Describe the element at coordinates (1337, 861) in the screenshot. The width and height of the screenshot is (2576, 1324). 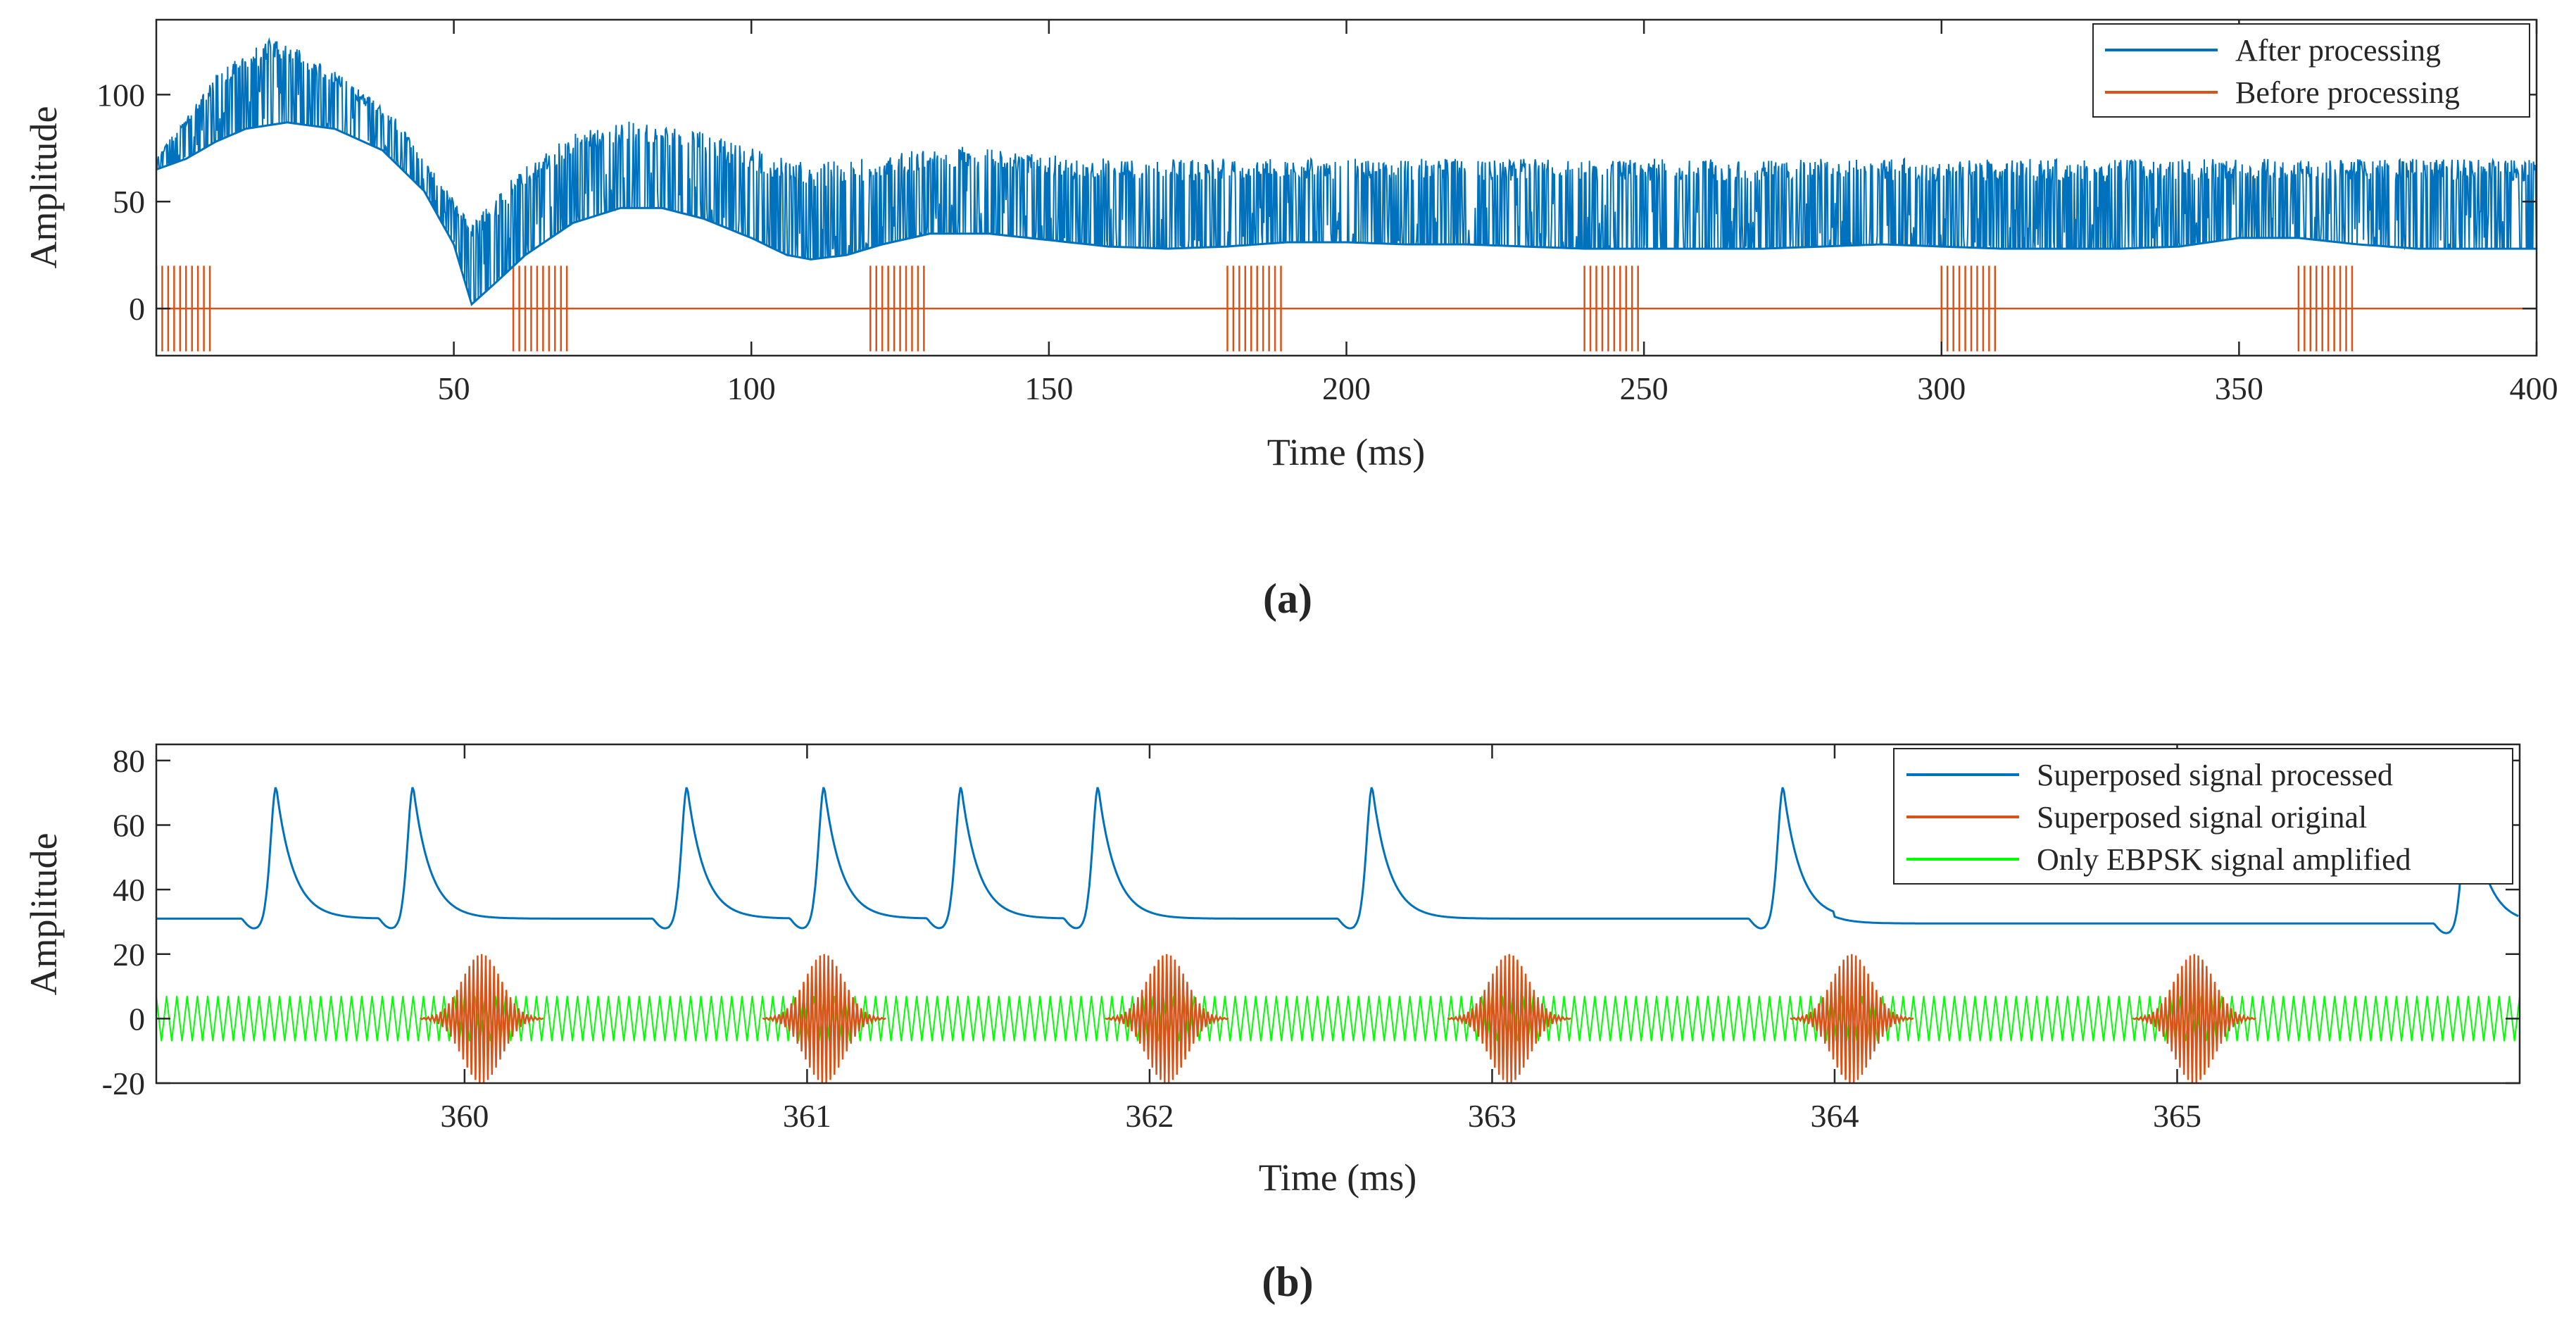
I see `series-superposed-processed` at that location.